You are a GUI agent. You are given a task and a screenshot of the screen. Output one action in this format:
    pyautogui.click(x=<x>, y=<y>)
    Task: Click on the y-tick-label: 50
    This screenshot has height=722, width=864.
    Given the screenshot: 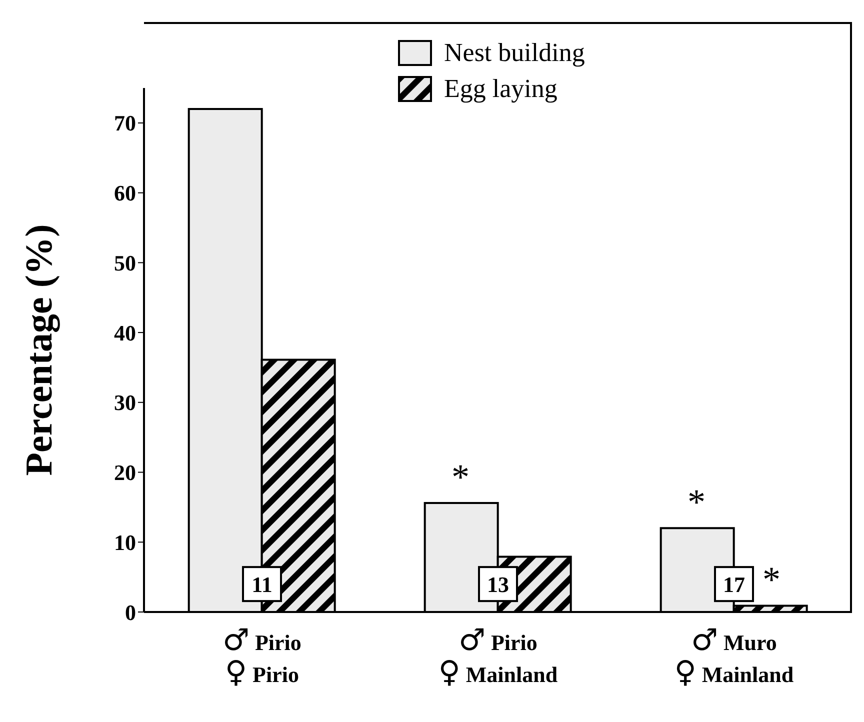 What is the action you would take?
    pyautogui.click(x=125, y=263)
    